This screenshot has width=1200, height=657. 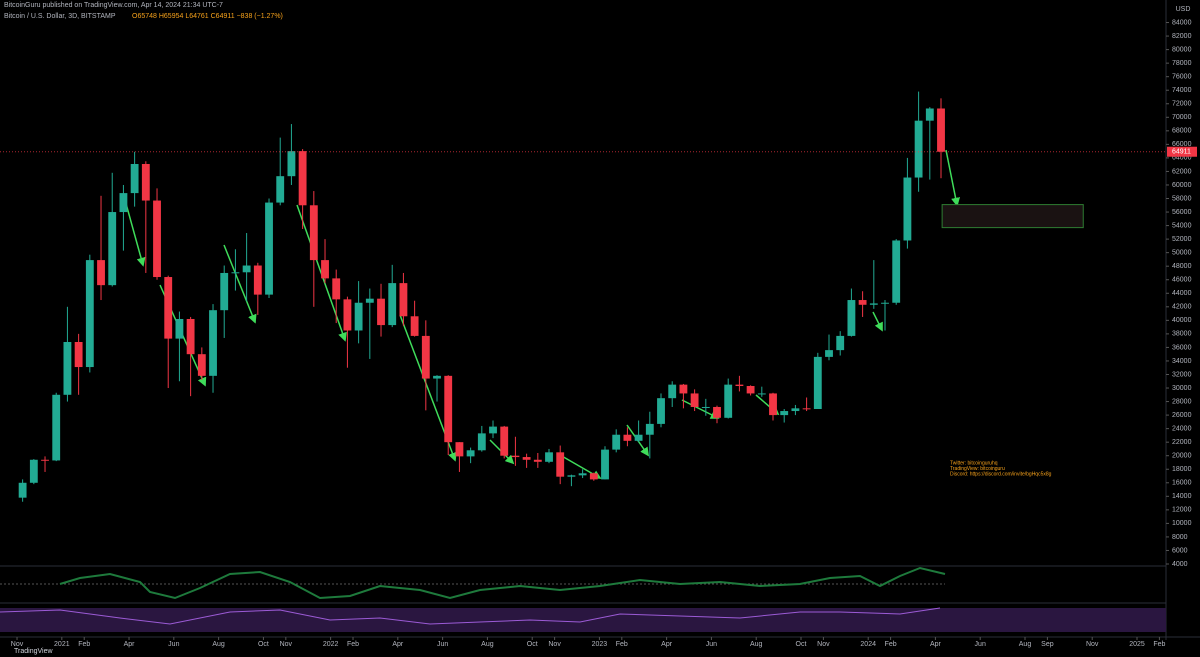 I want to click on macd-histogram, so click(x=502, y=583).